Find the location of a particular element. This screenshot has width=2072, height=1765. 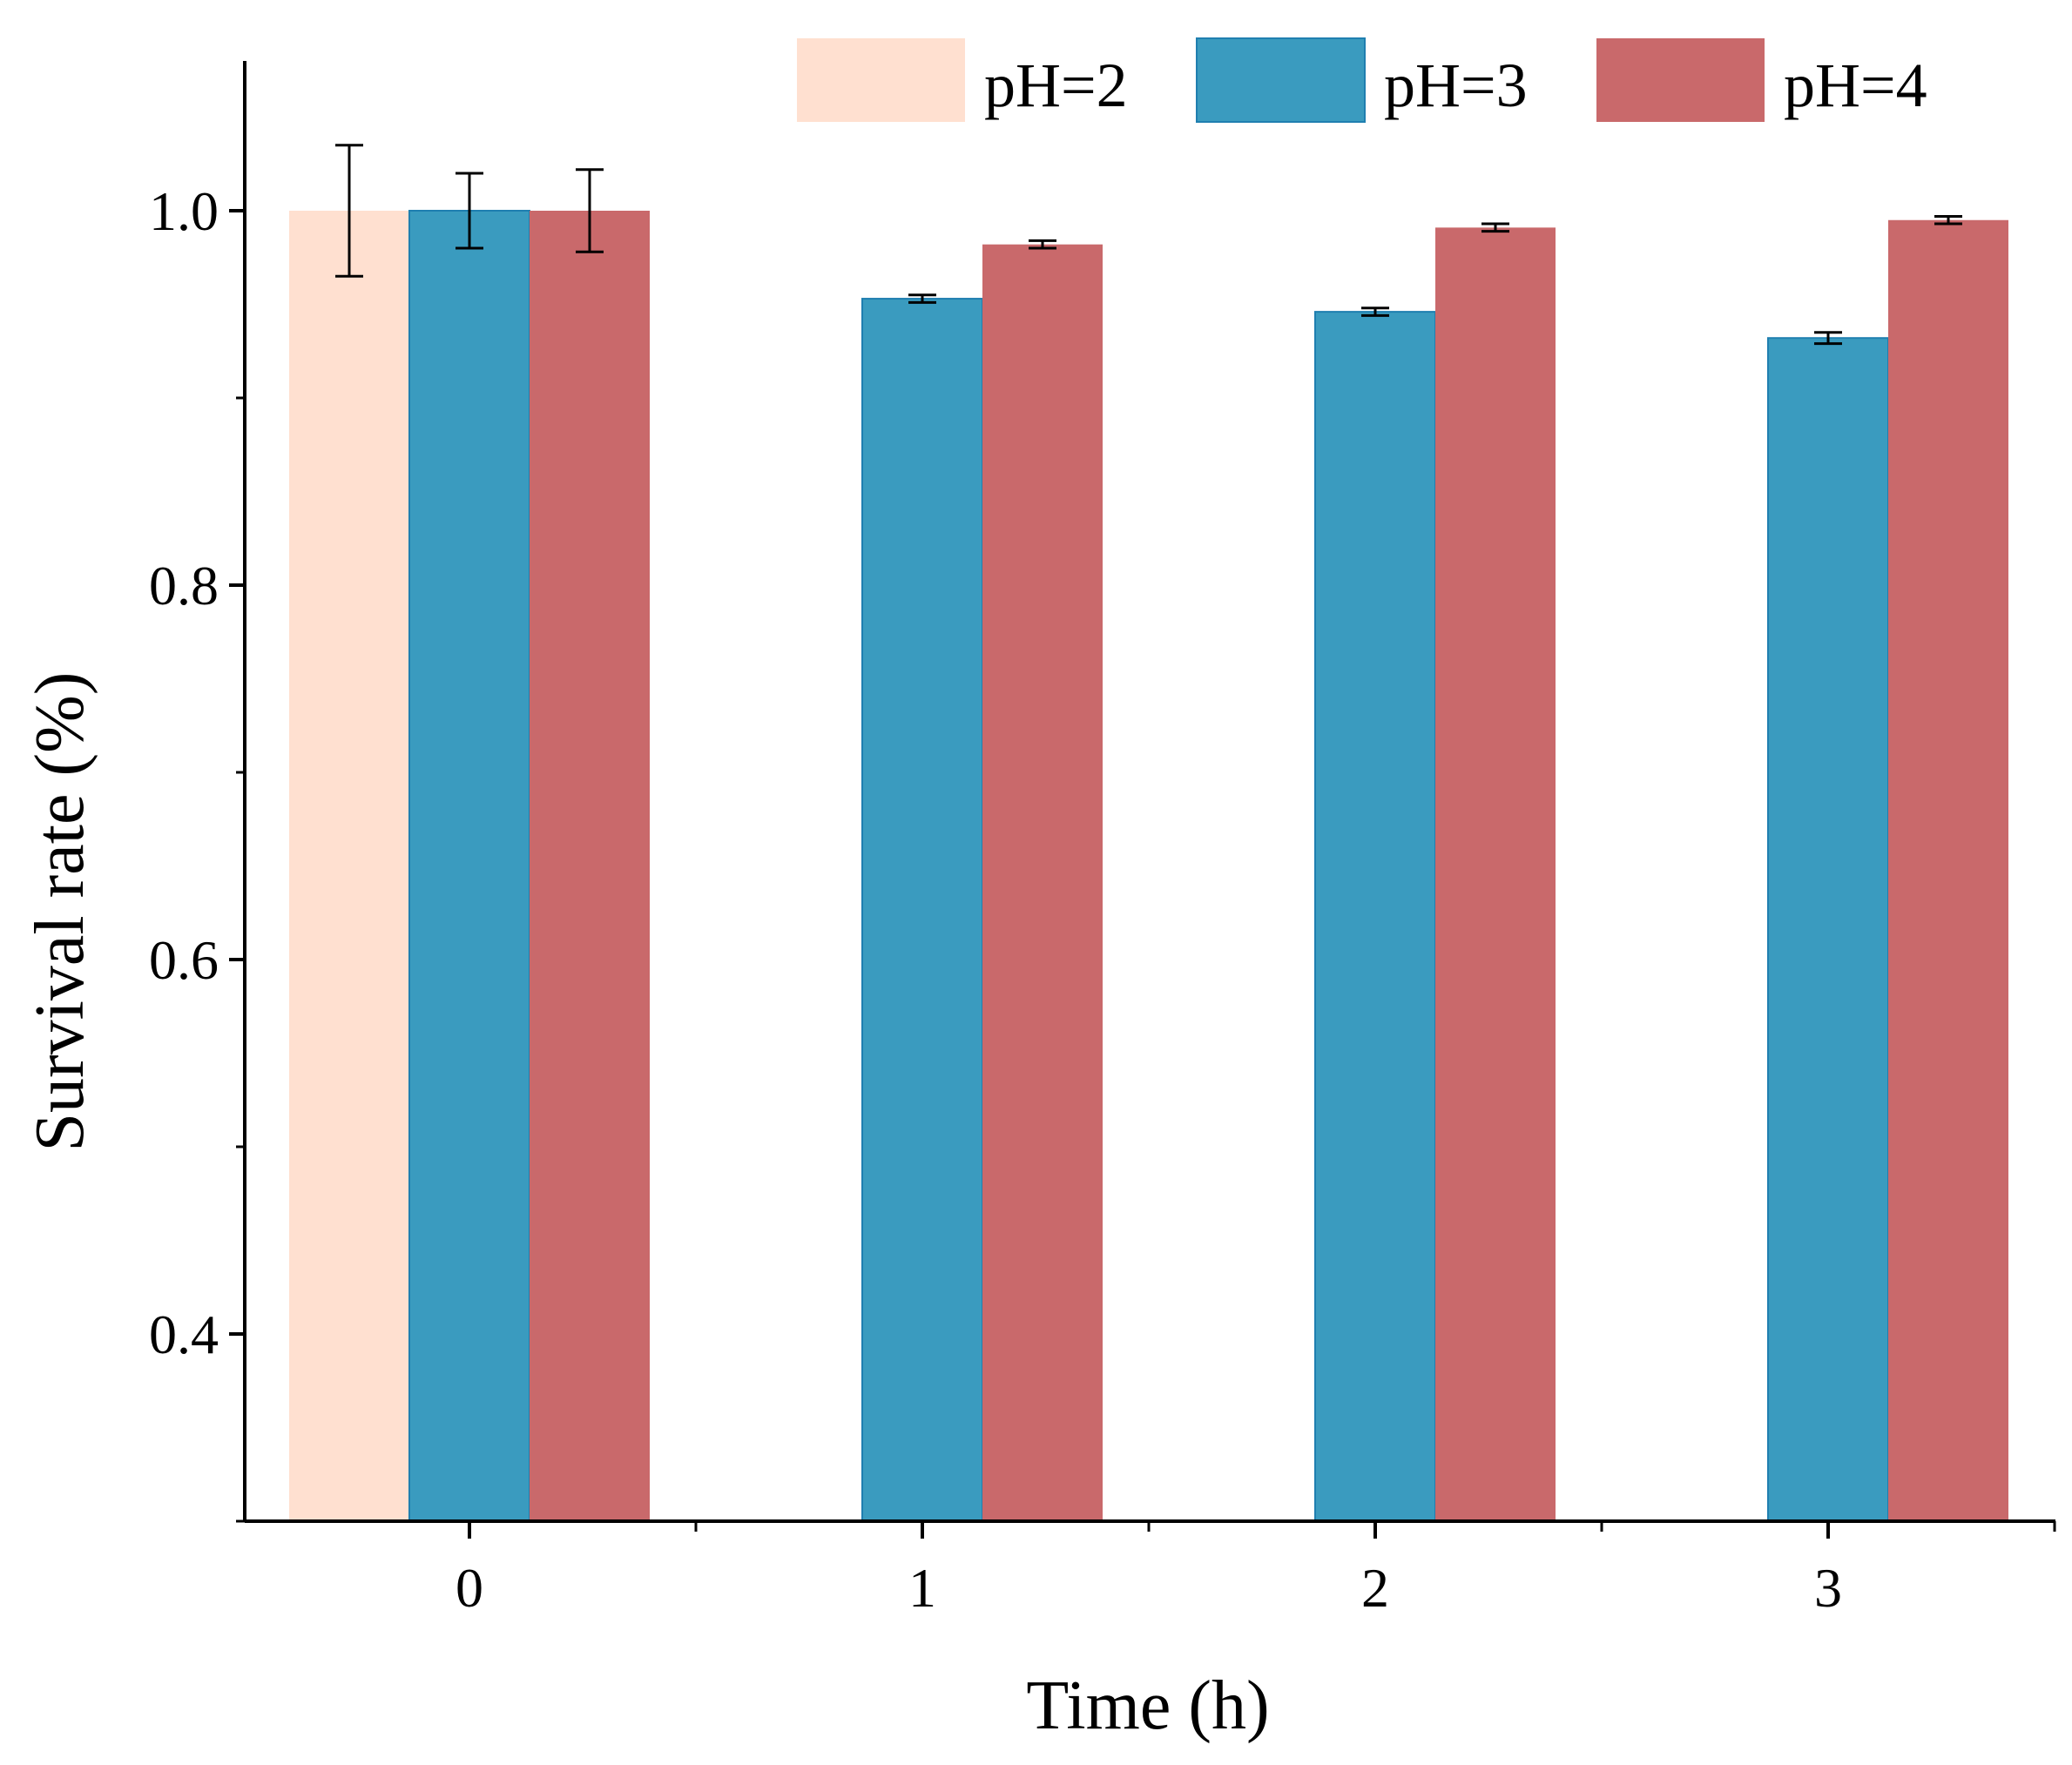

x-tick-label: 1 is located at coordinates (922, 1588).